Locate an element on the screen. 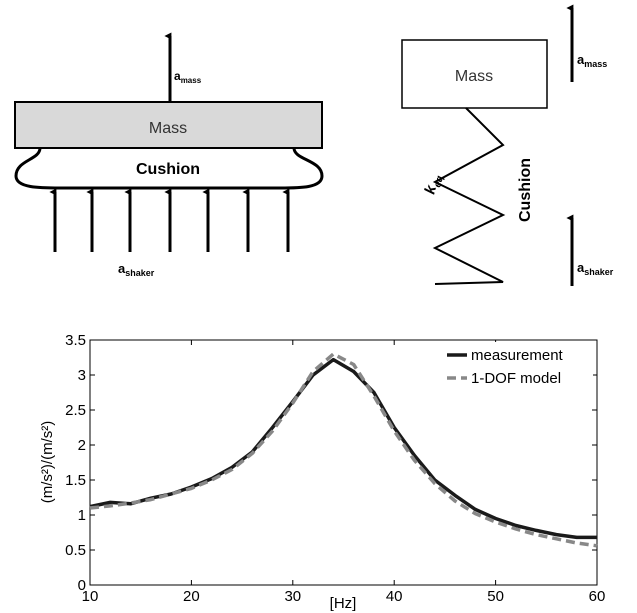  legend-box is located at coordinates (518, 367).